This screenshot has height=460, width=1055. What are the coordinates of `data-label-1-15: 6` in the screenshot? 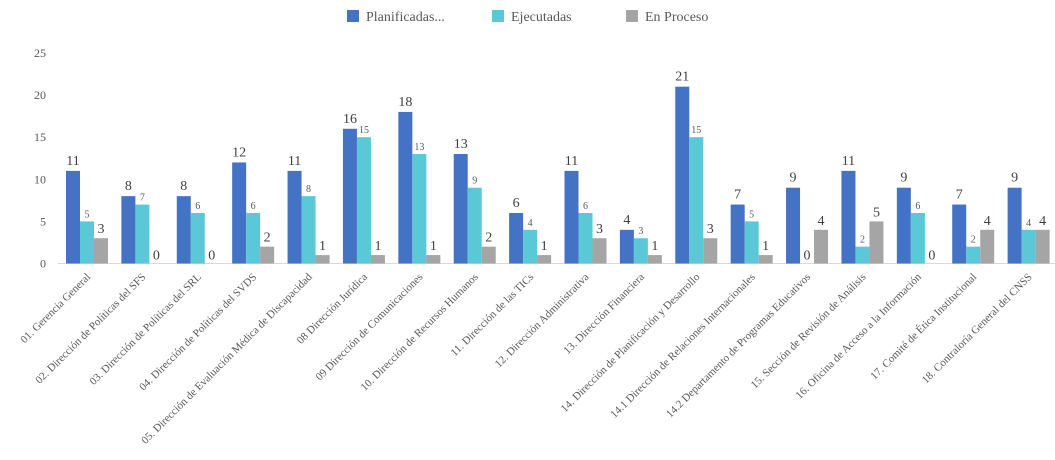 It's located at (917, 206).